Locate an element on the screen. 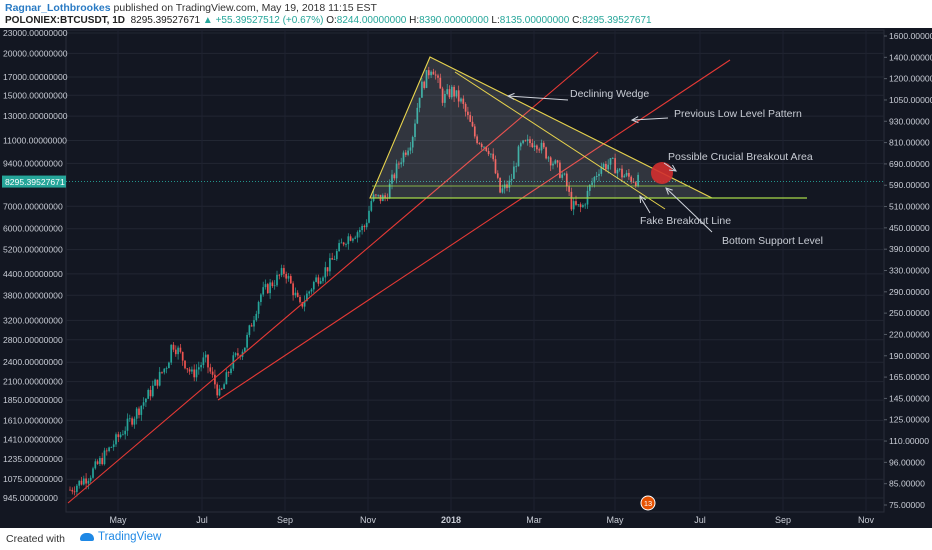 The width and height of the screenshot is (932, 550). left-axis-tick-15: 2100.00000000 is located at coordinates (33, 382).